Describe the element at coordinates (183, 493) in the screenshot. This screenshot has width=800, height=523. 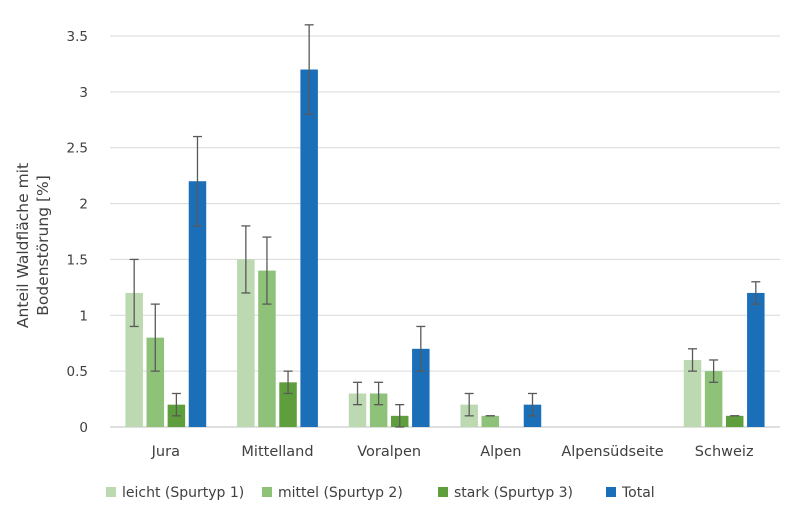
I see `legend-label: leicht (Spurtyp 1)` at that location.